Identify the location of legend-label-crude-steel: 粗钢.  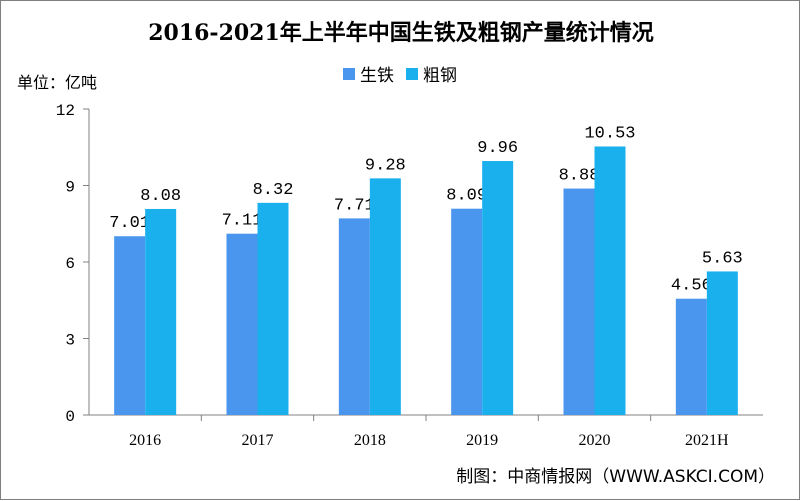
(440, 76).